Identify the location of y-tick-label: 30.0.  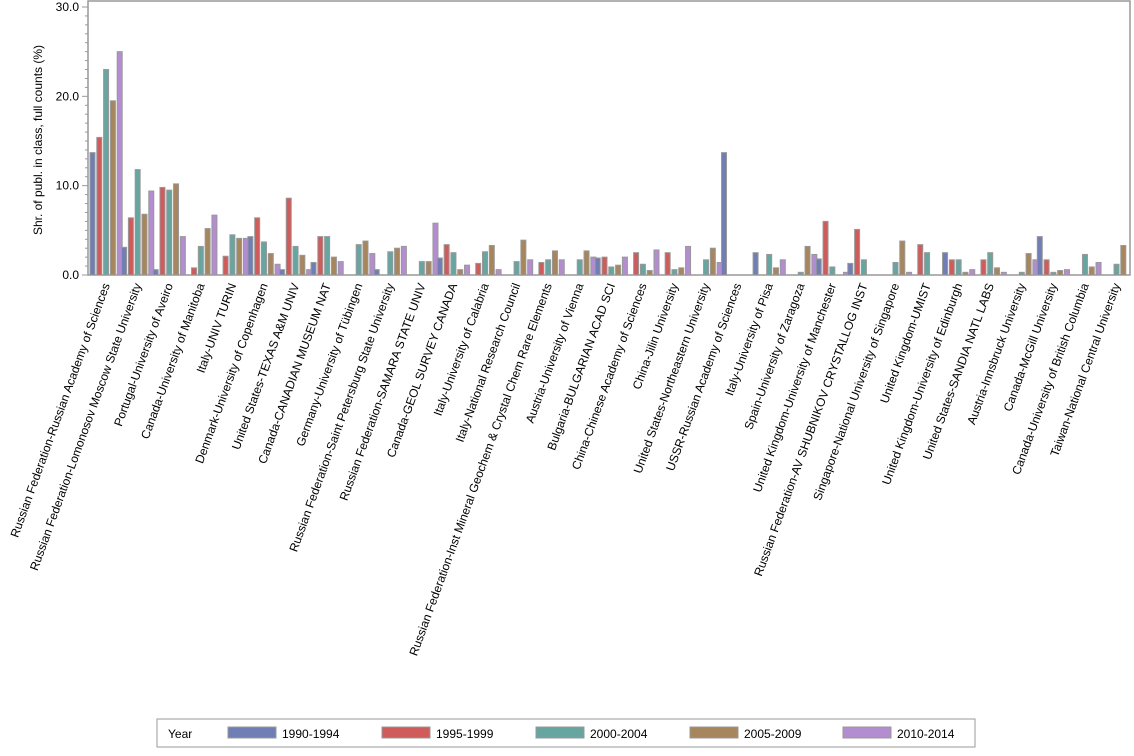
(68, 7).